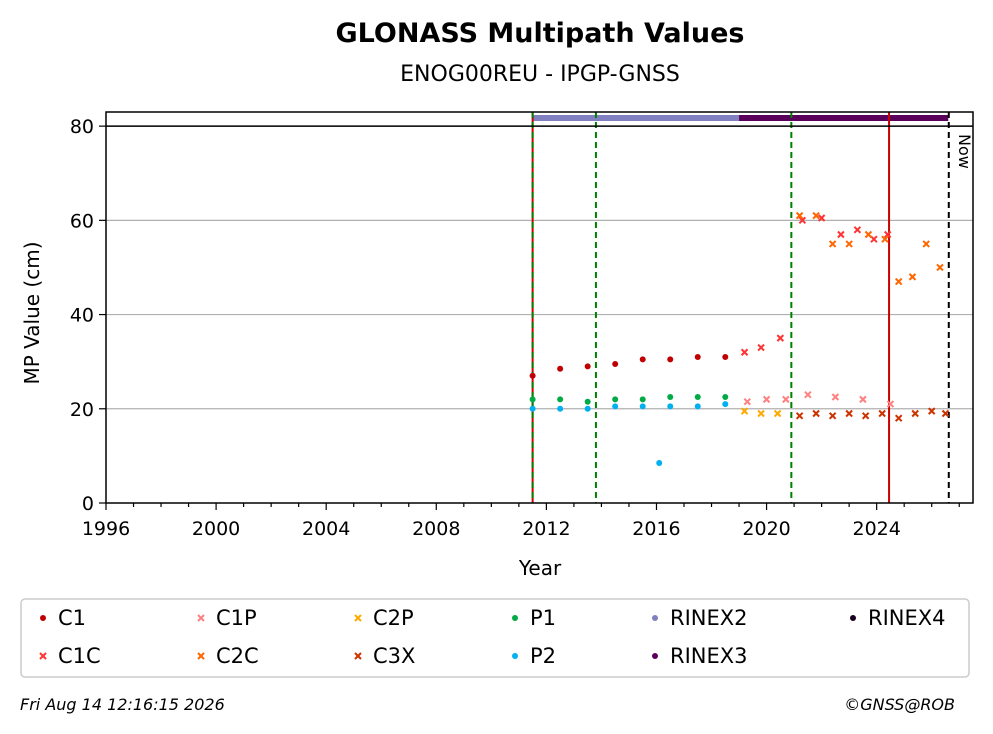 The width and height of the screenshot is (993, 734). What do you see at coordinates (540, 74) in the screenshot?
I see `chart-subtitle: ENOG00REU - IPGP-GNSS` at bounding box center [540, 74].